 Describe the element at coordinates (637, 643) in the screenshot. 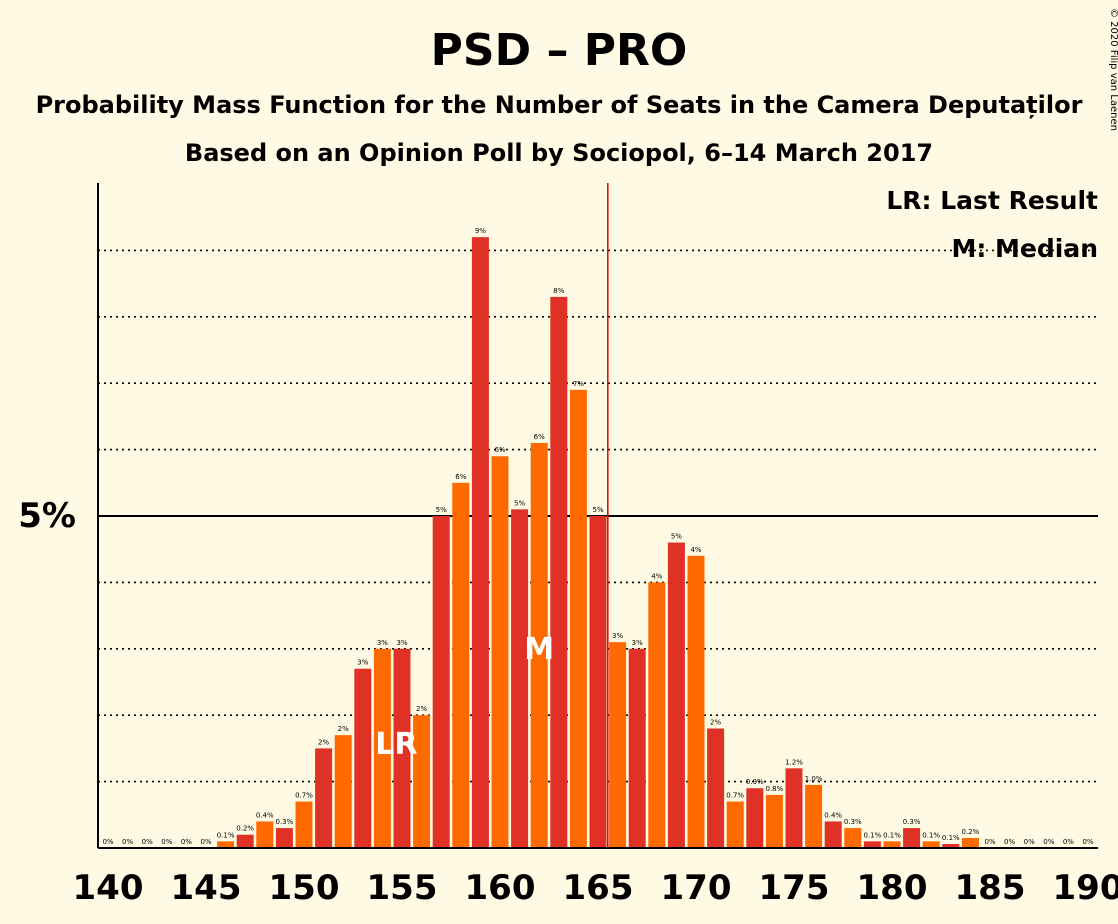

I see `bar-label-167: 3%` at that location.